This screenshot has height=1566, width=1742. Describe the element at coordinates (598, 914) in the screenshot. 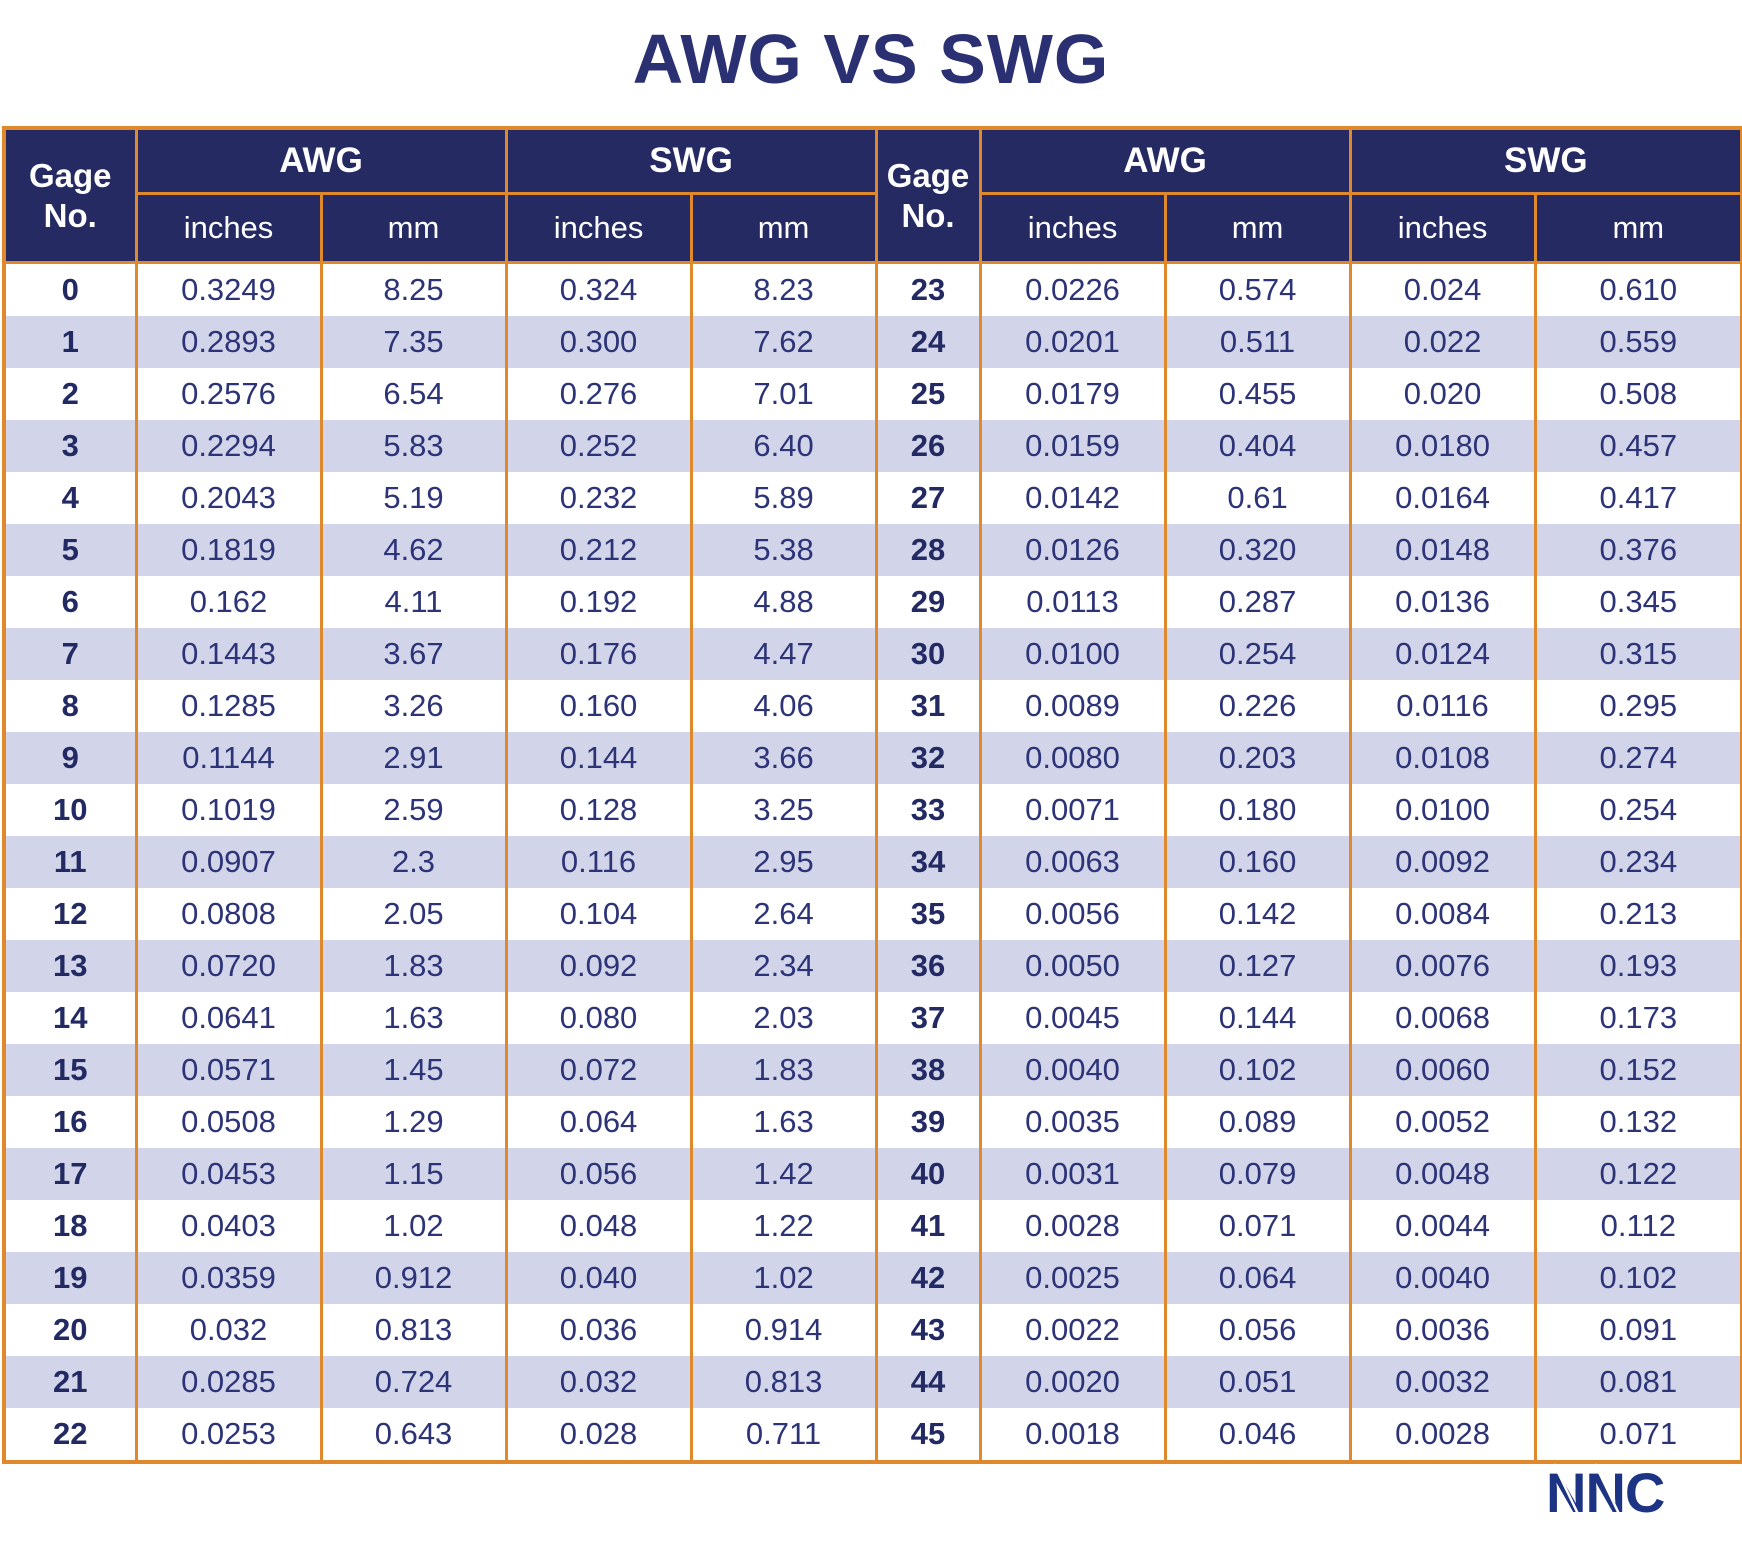

I see `value-cell: 0.104` at that location.